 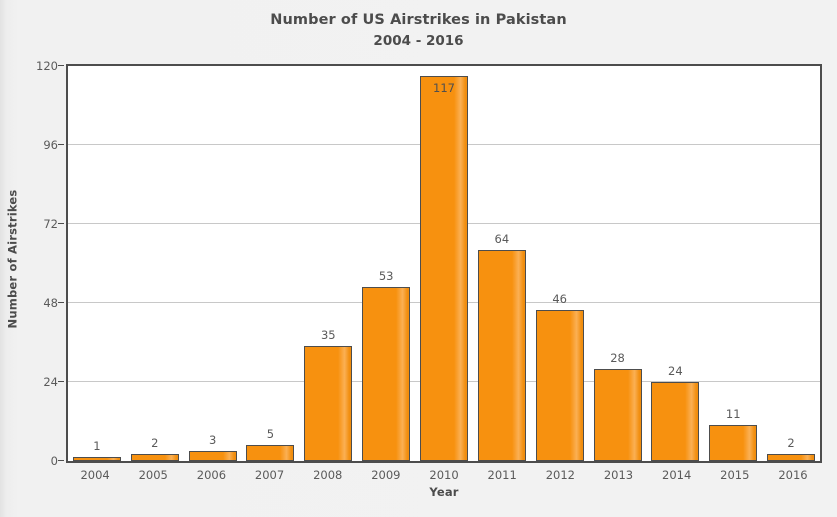 What do you see at coordinates (675, 412) in the screenshot?
I see `bar: 24` at bounding box center [675, 412].